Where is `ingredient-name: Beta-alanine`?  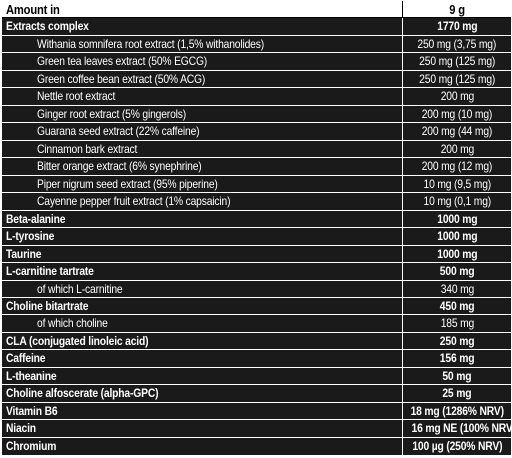 ingredient-name: Beta-alanine is located at coordinates (36, 218).